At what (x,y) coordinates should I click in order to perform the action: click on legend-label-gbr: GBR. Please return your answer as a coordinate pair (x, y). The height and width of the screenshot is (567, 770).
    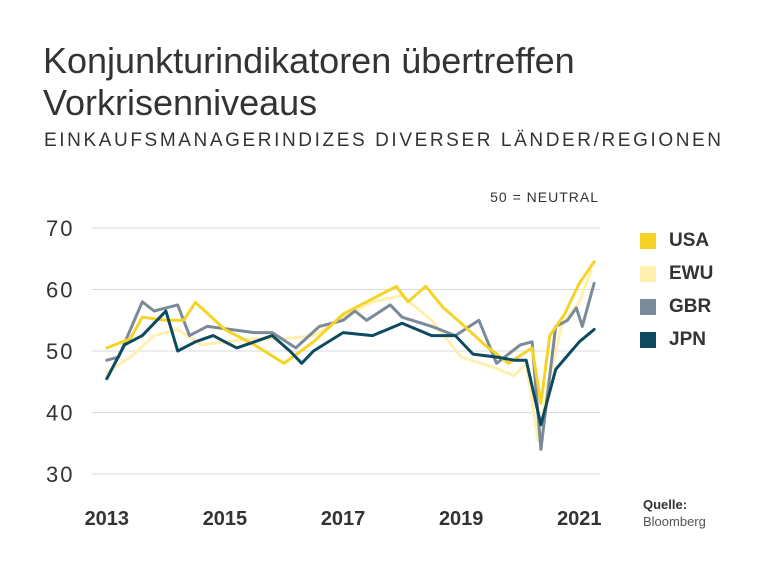
    Looking at the image, I should click on (690, 306).